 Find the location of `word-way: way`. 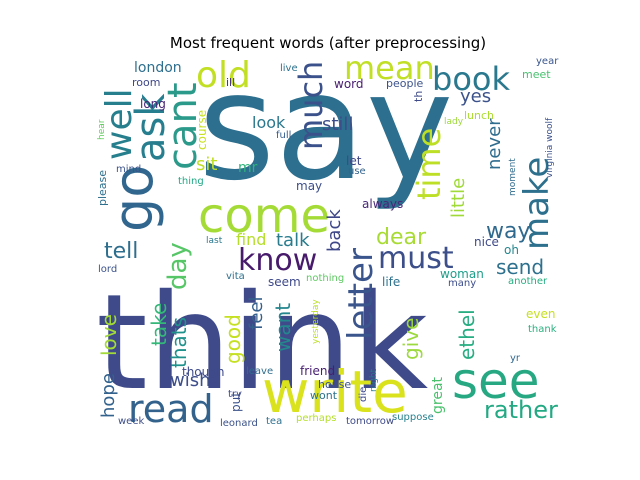

word-way: way is located at coordinates (508, 231).